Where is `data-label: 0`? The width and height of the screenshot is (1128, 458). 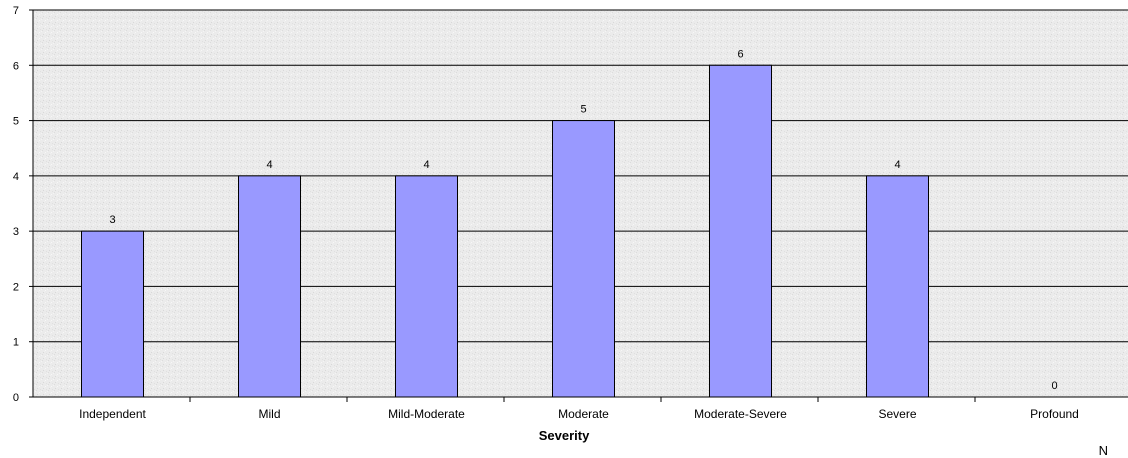 data-label: 0 is located at coordinates (1054, 386).